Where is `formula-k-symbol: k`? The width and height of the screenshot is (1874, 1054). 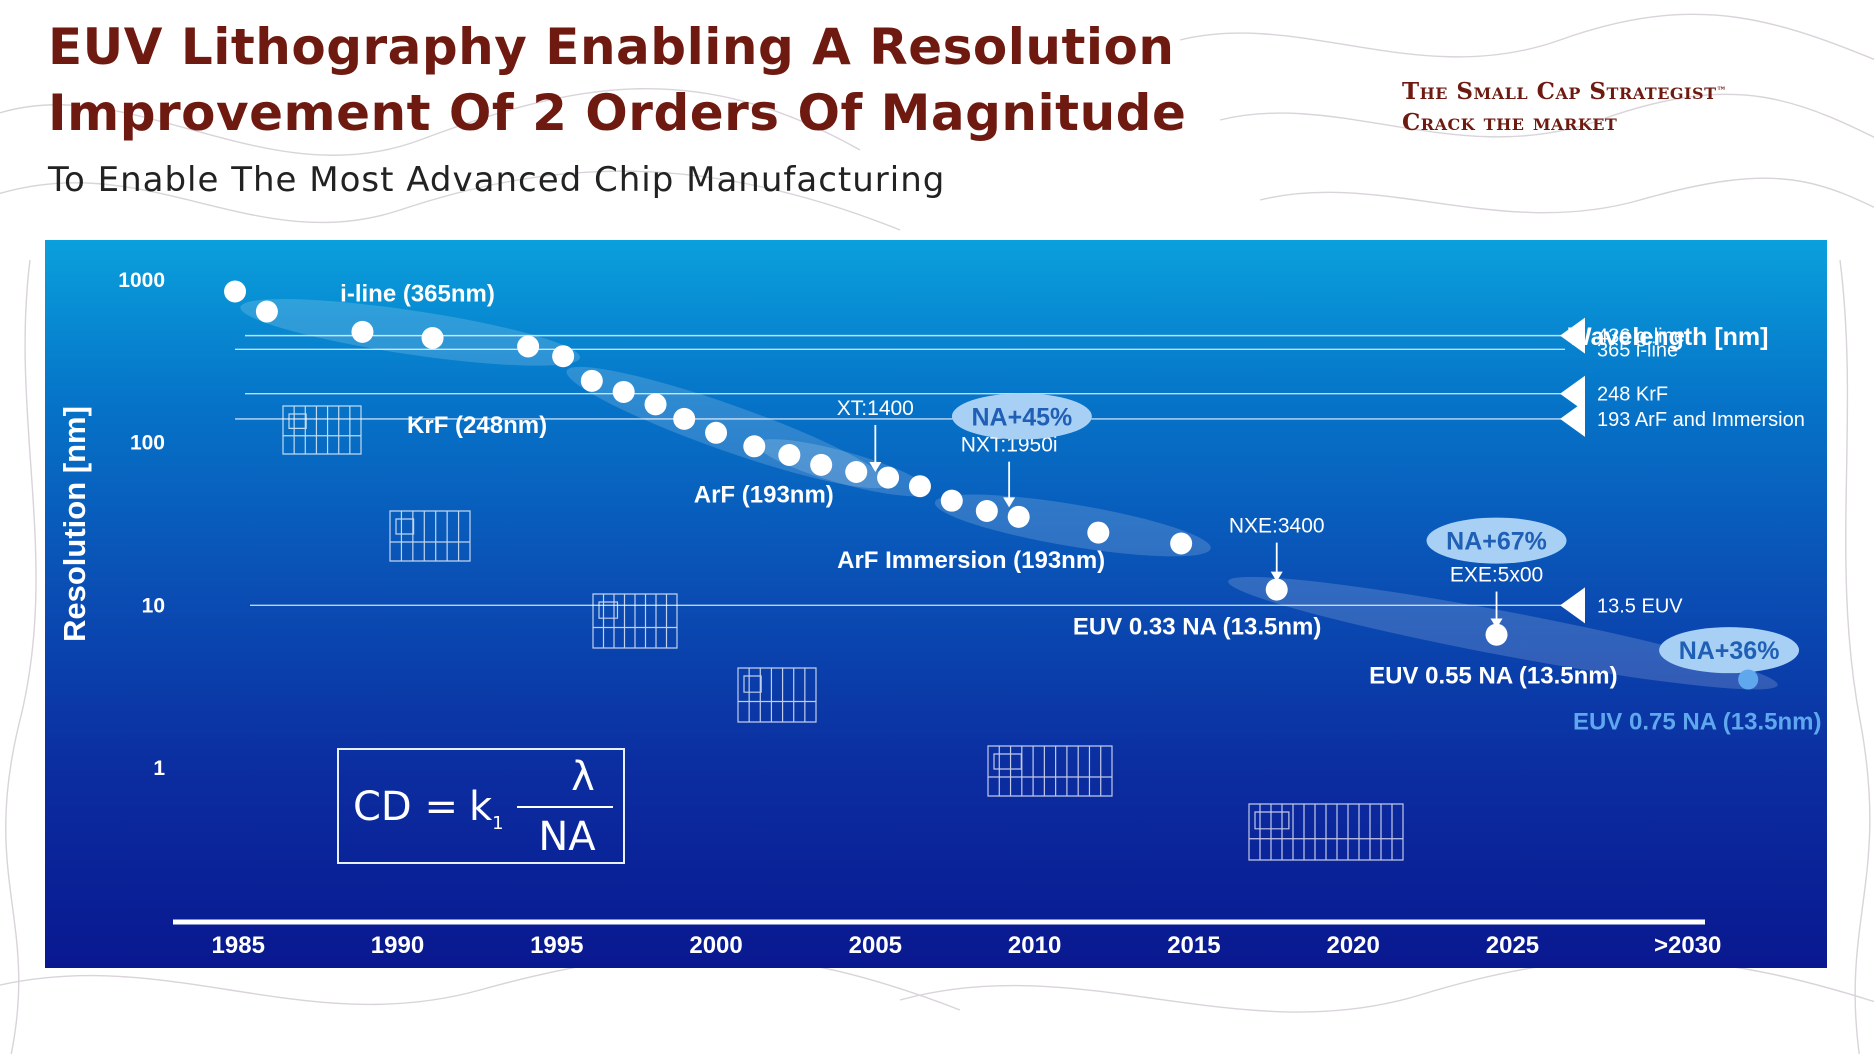
formula-k-symbol: k is located at coordinates (481, 807).